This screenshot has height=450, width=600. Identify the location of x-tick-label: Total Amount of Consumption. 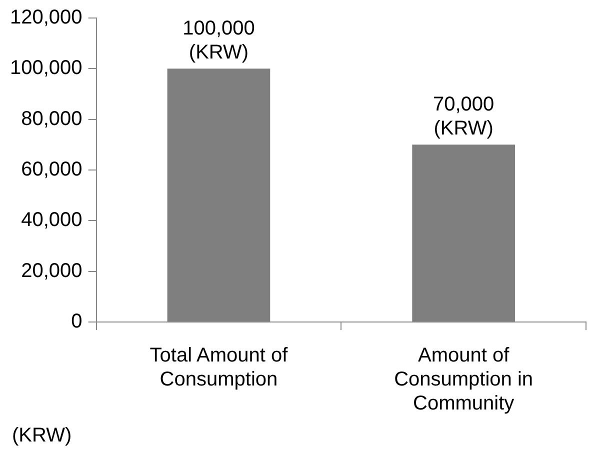
(219, 367).